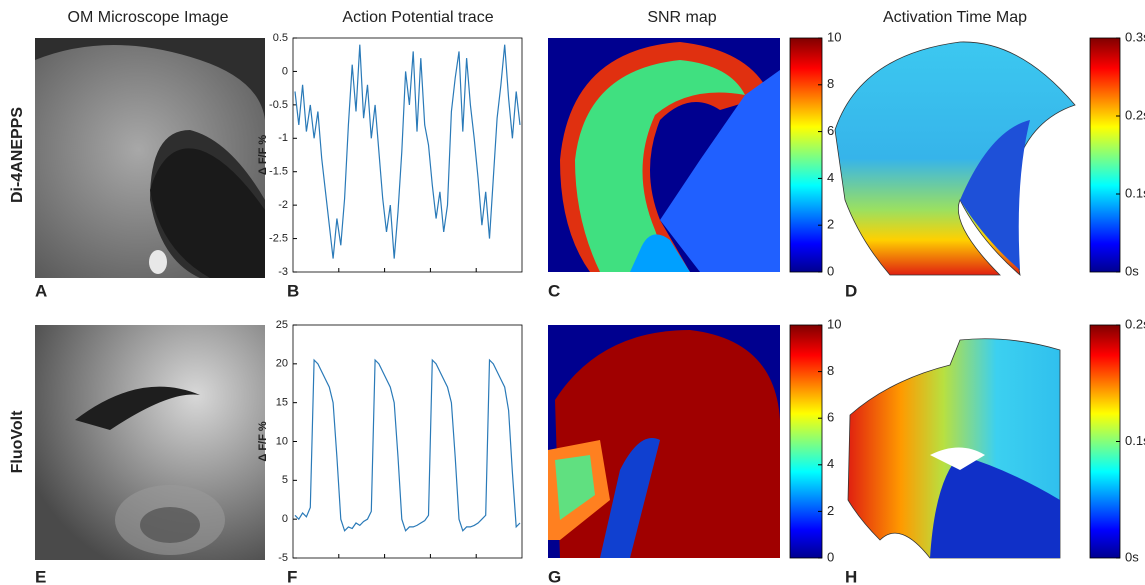 The width and height of the screenshot is (1145, 585). Describe the element at coordinates (278, 172) in the screenshot. I see `y-tick-label: -1.5` at that location.